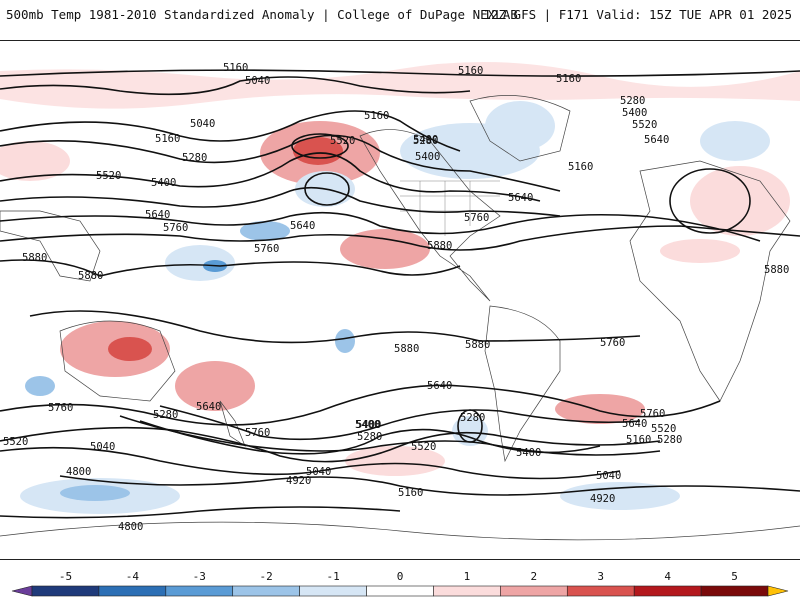 This screenshot has width=800, height=604. Describe the element at coordinates (400, 423) in the screenshot. I see `contour-5640-south` at that location.